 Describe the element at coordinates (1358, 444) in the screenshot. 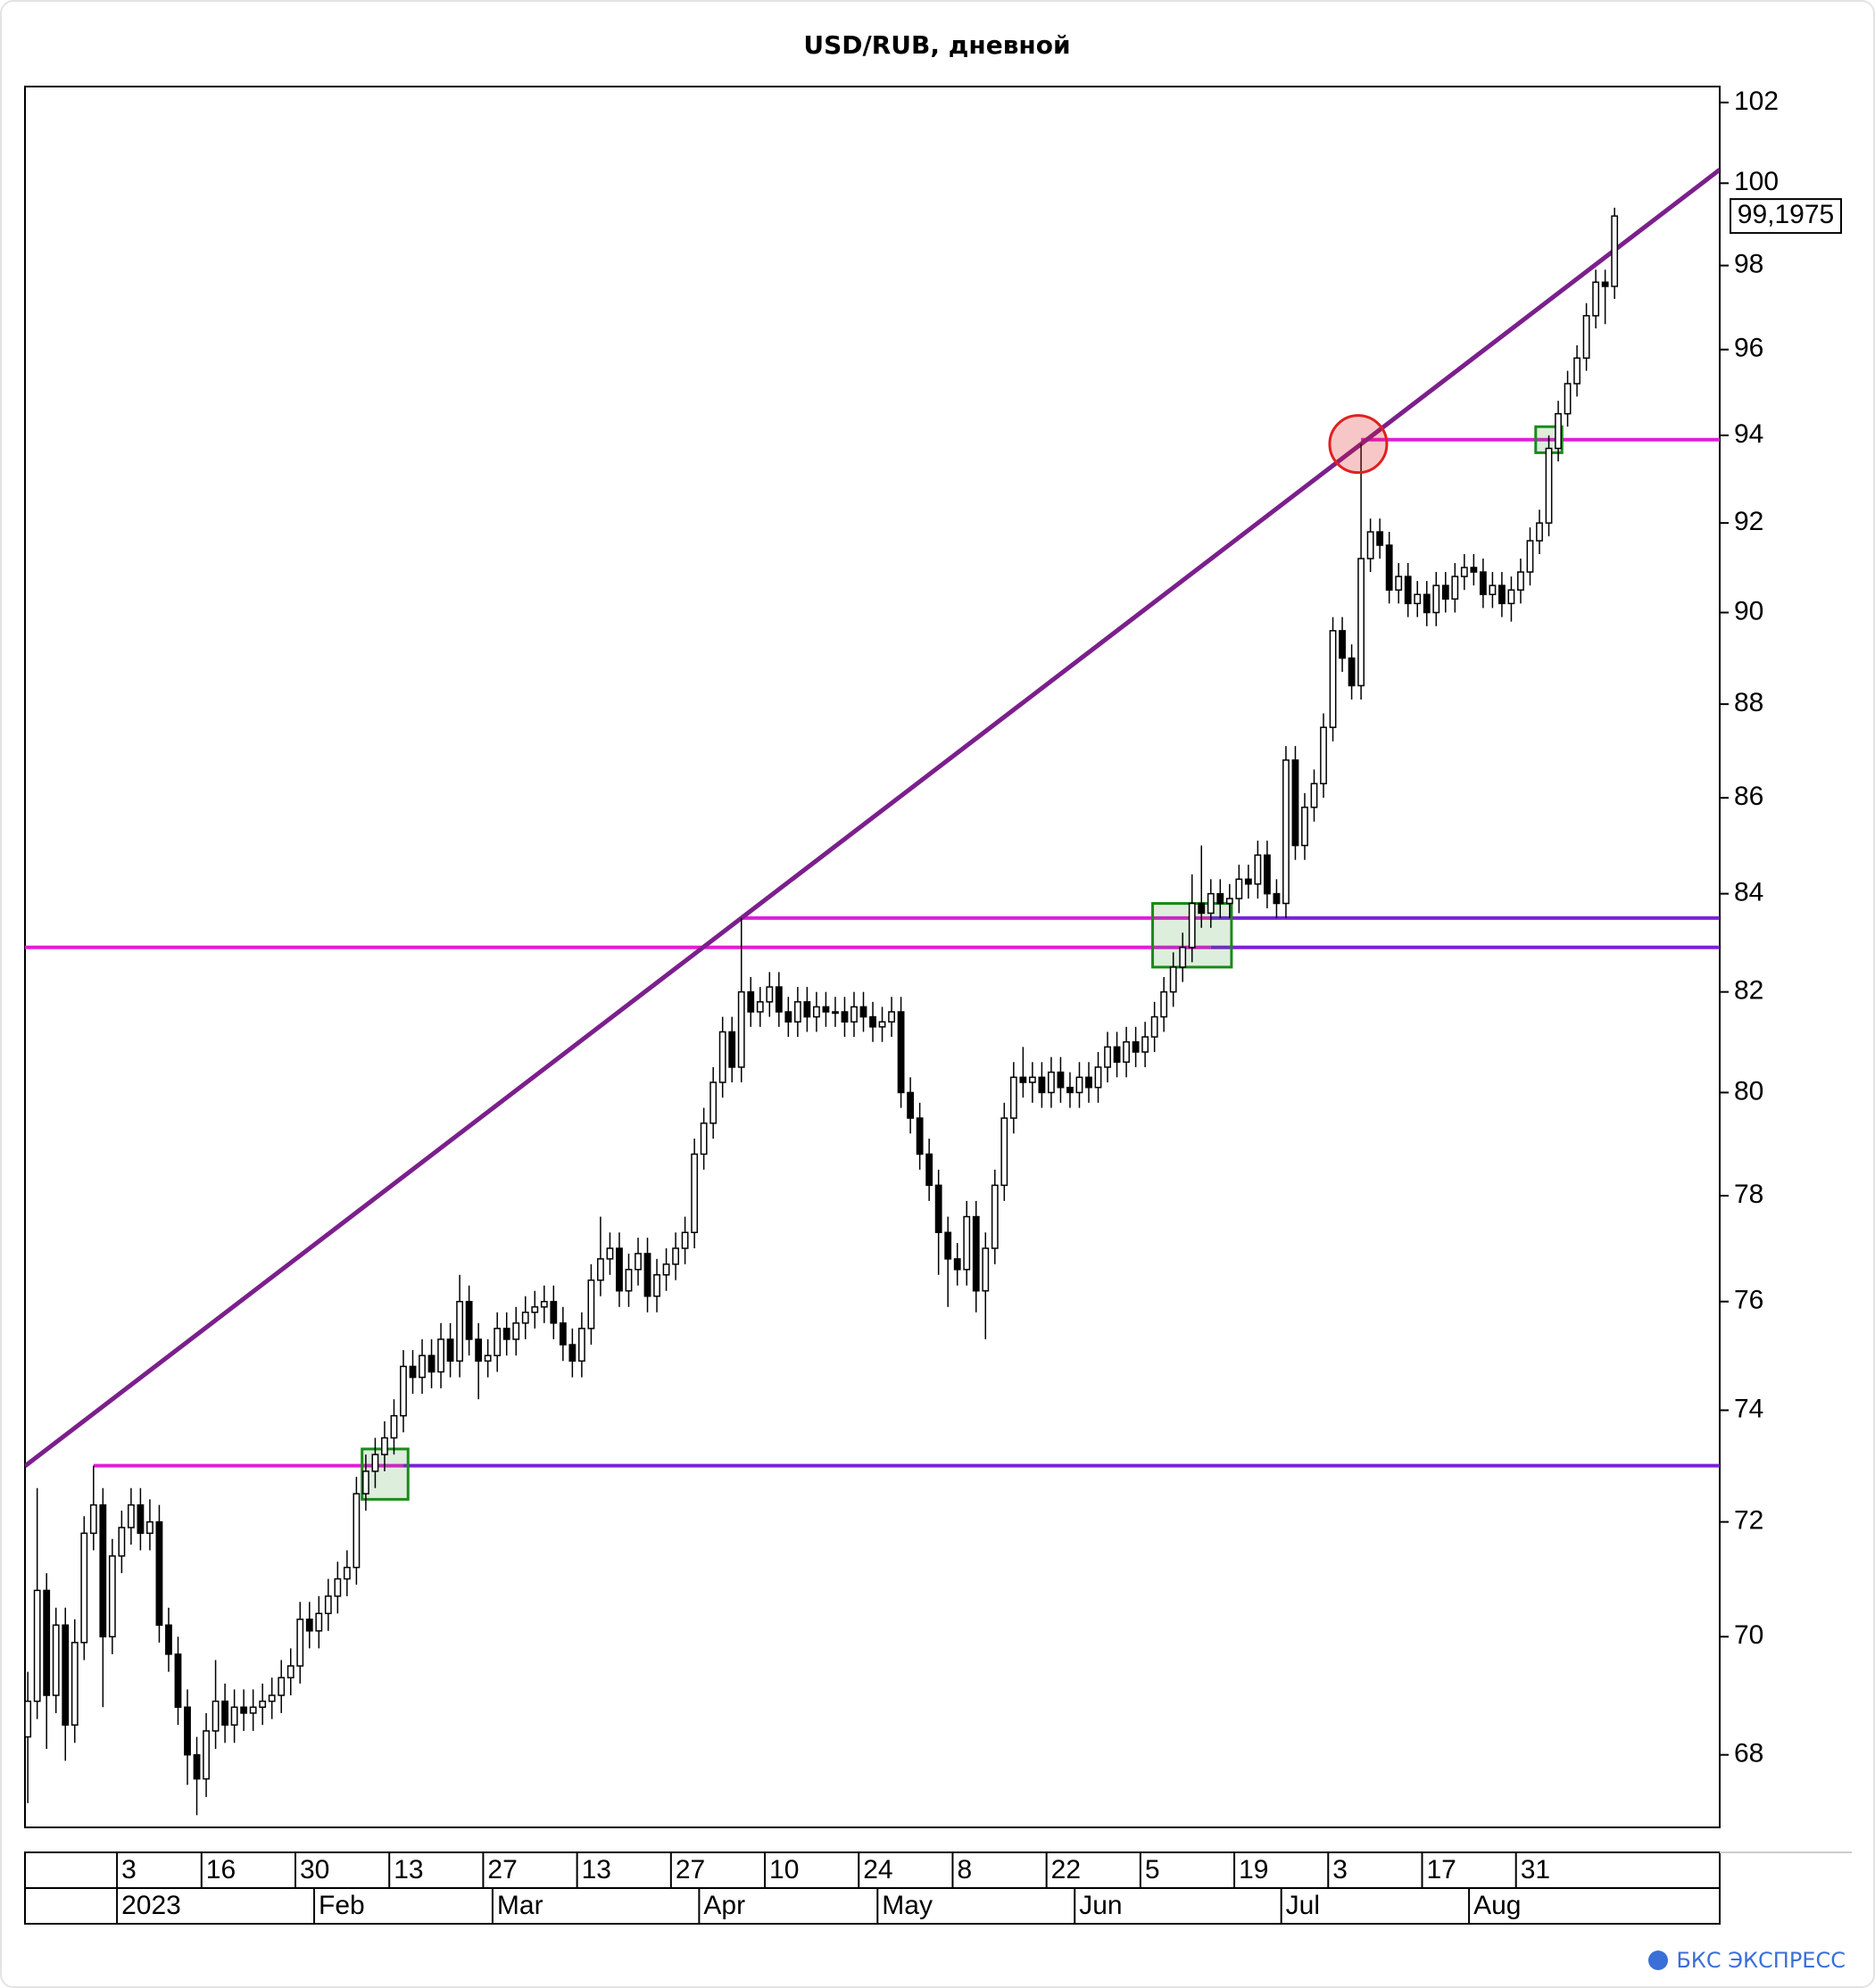

I see `highlight-circle` at that location.